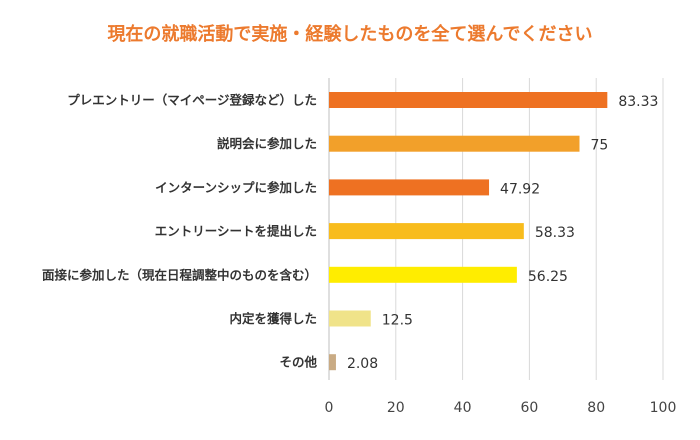 This screenshot has height=440, width=700. Describe the element at coordinates (236, 187) in the screenshot. I see `category-label: インターンシップに参加した` at that location.